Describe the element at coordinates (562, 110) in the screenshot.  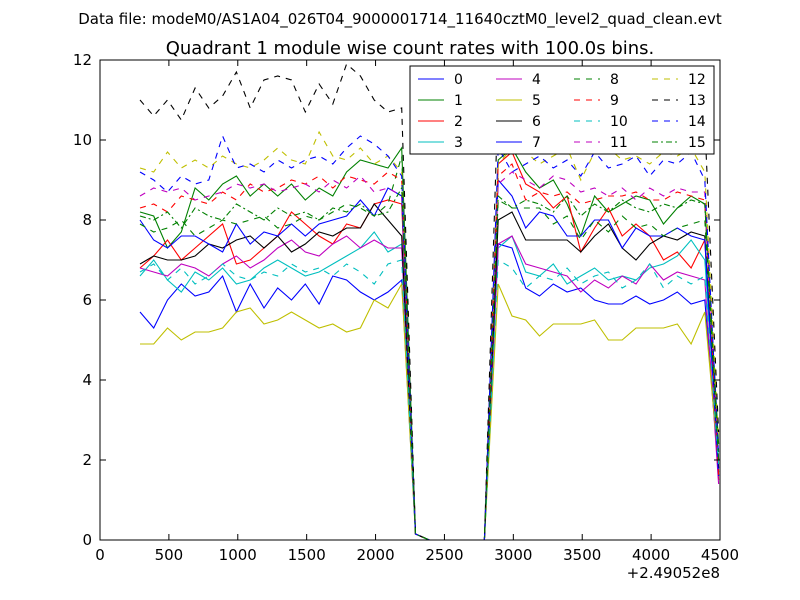
I see `legend-box` at that location.